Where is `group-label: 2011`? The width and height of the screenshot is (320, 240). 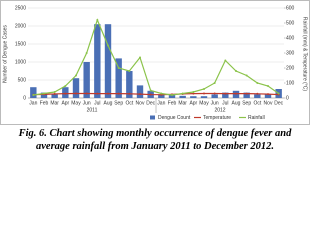 group-label: 2011 is located at coordinates (92, 110).